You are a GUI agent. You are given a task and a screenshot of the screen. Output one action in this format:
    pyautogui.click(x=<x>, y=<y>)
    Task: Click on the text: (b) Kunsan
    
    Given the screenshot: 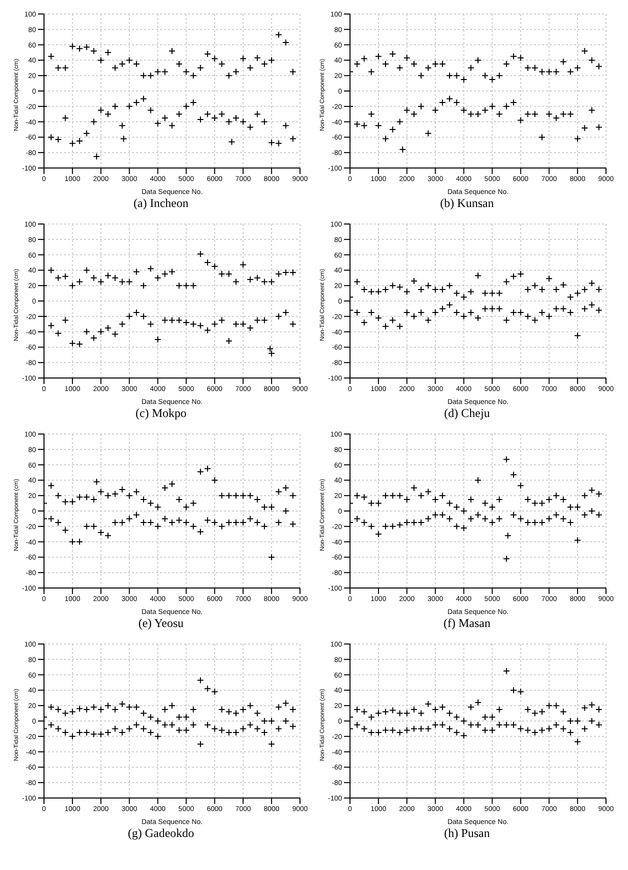 What is the action you would take?
    pyautogui.click(x=467, y=204)
    